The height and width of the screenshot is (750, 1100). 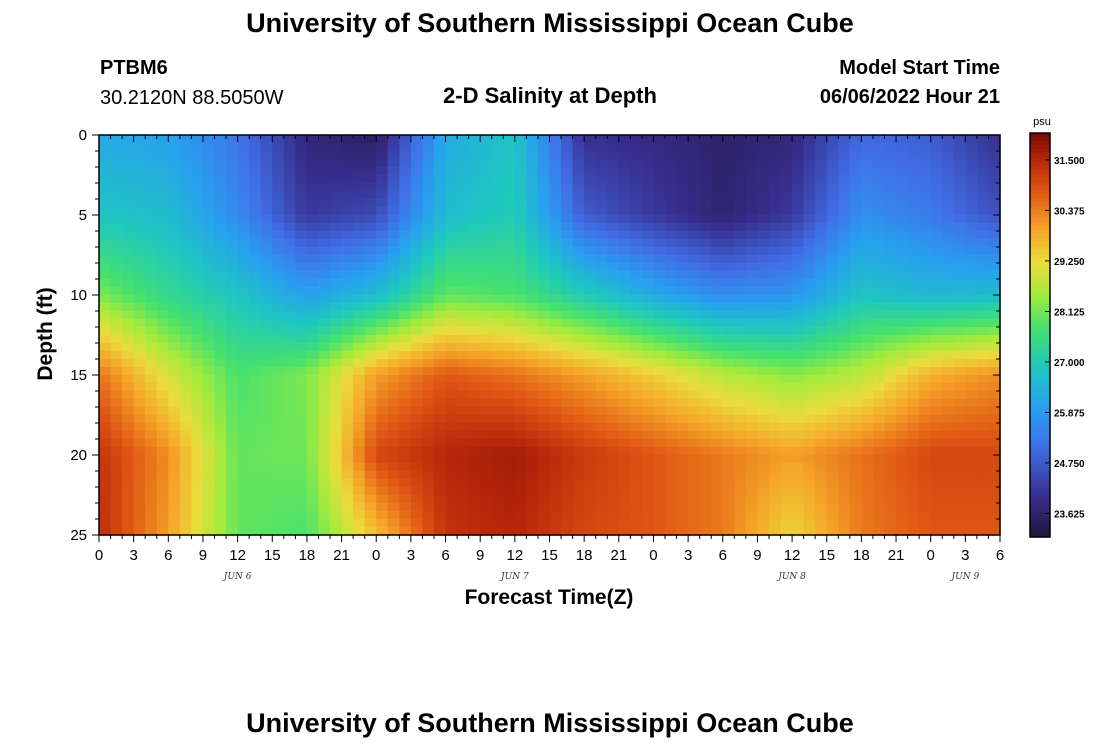 I want to click on x-tick-label: 0, so click(x=653, y=555).